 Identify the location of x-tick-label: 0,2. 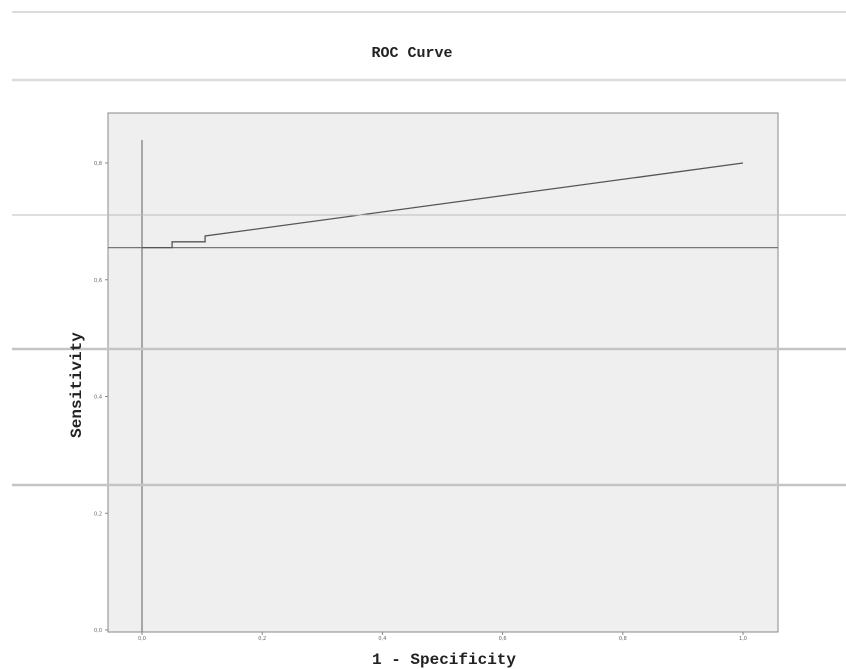
(262, 639).